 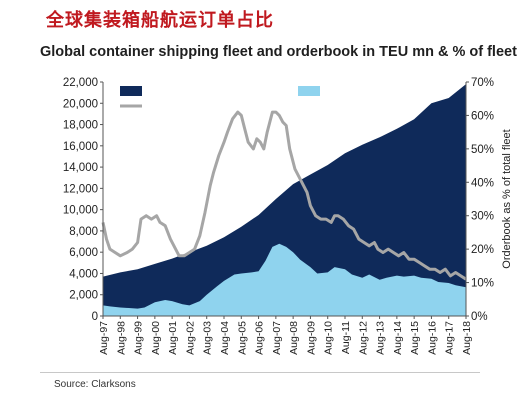 What do you see at coordinates (83, 253) in the screenshot?
I see `y-left-tick-label: 6,000` at bounding box center [83, 253].